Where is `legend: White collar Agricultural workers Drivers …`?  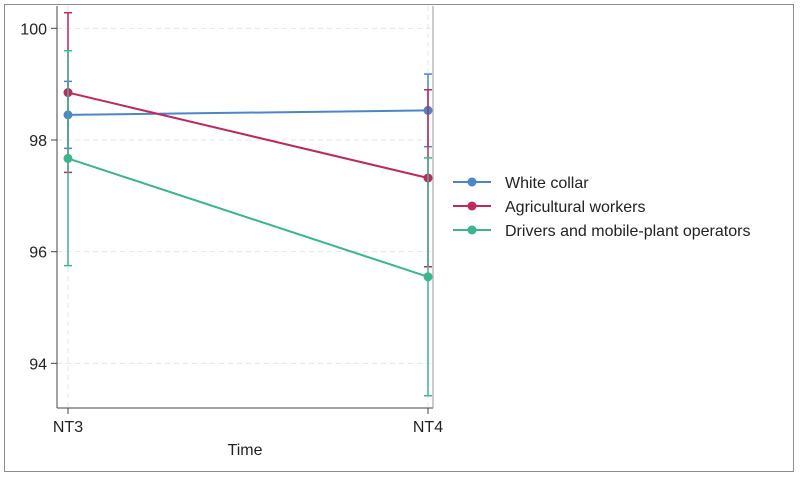
legend: White collar Agricultural workers Drivers … is located at coordinates (601, 207).